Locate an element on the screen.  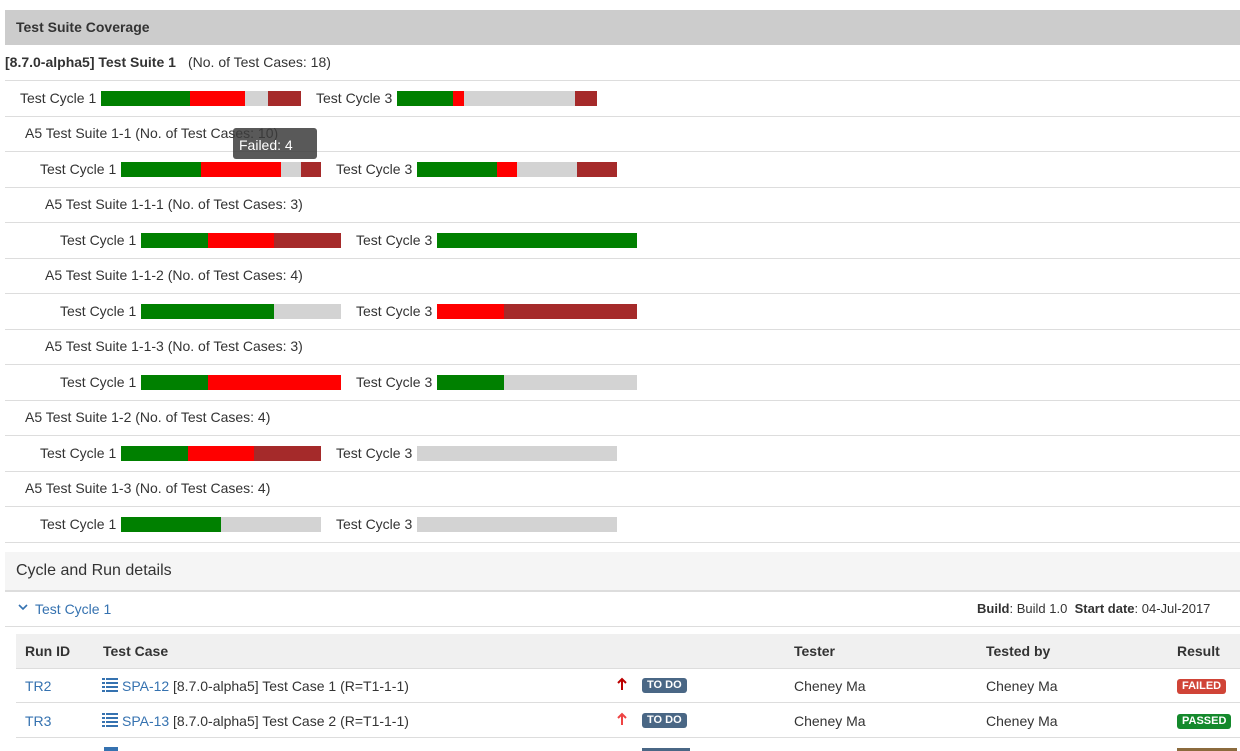
tooltip-text: Failed: 4 is located at coordinates (266, 145).